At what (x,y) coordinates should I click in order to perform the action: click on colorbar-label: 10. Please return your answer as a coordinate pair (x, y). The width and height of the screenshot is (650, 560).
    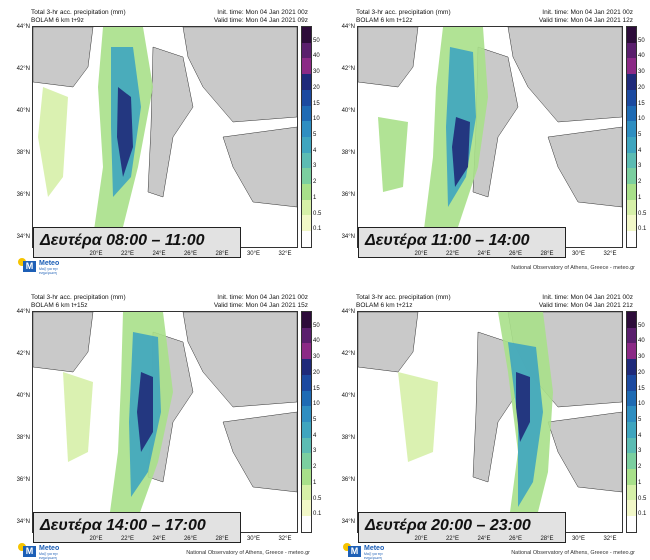
    Looking at the image, I should click on (316, 119).